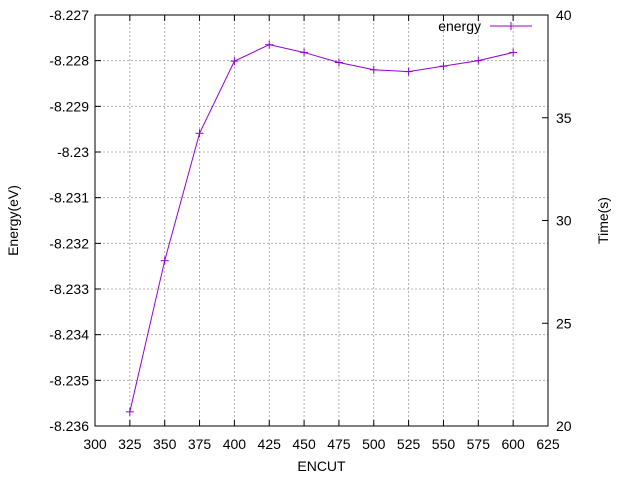  I want to click on legend: energy, so click(485, 26).